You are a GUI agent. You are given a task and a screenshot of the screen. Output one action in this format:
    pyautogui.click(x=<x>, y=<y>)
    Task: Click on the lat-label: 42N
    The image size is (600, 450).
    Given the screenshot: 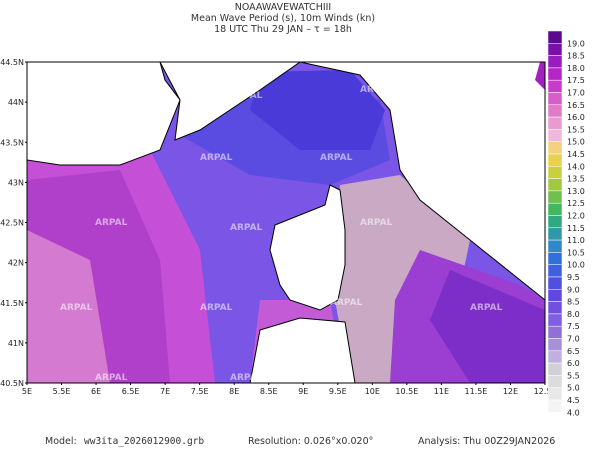 What is the action you would take?
    pyautogui.click(x=16, y=263)
    